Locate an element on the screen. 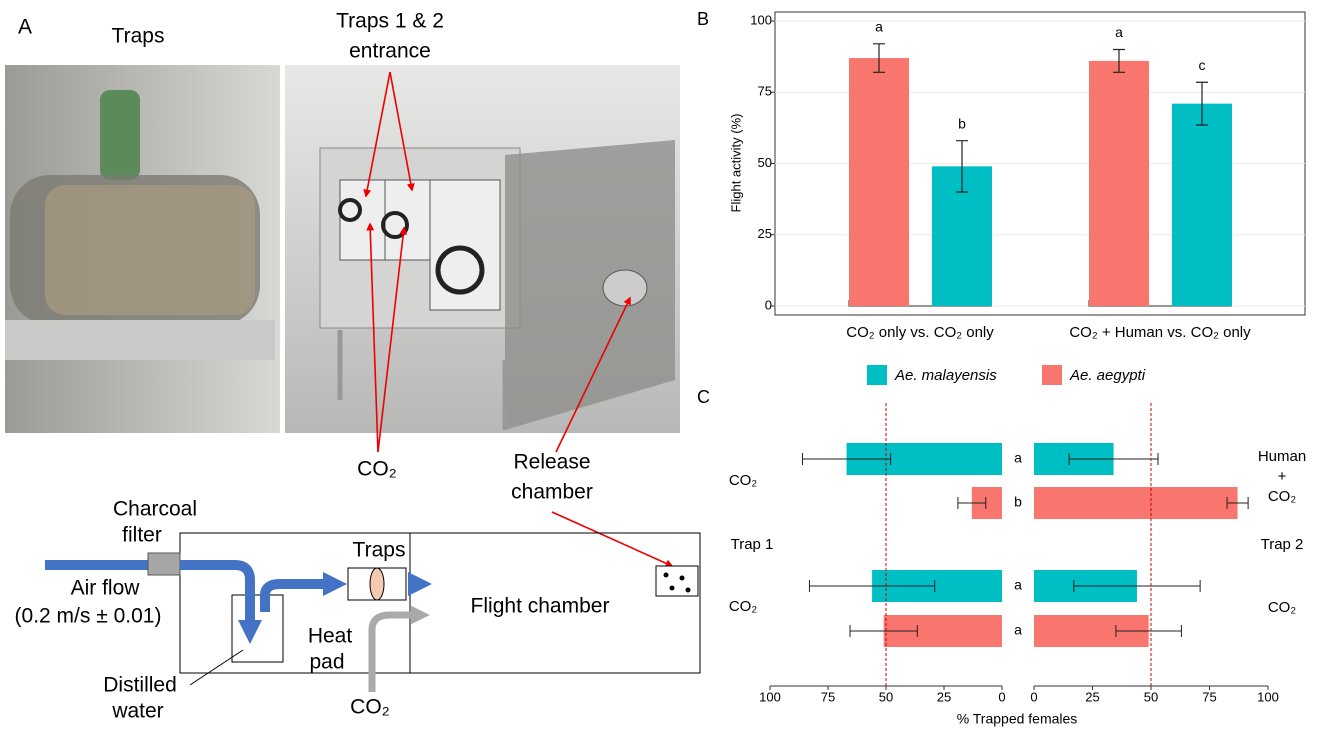  legend-label: Ae. malayensis is located at coordinates (945, 375).